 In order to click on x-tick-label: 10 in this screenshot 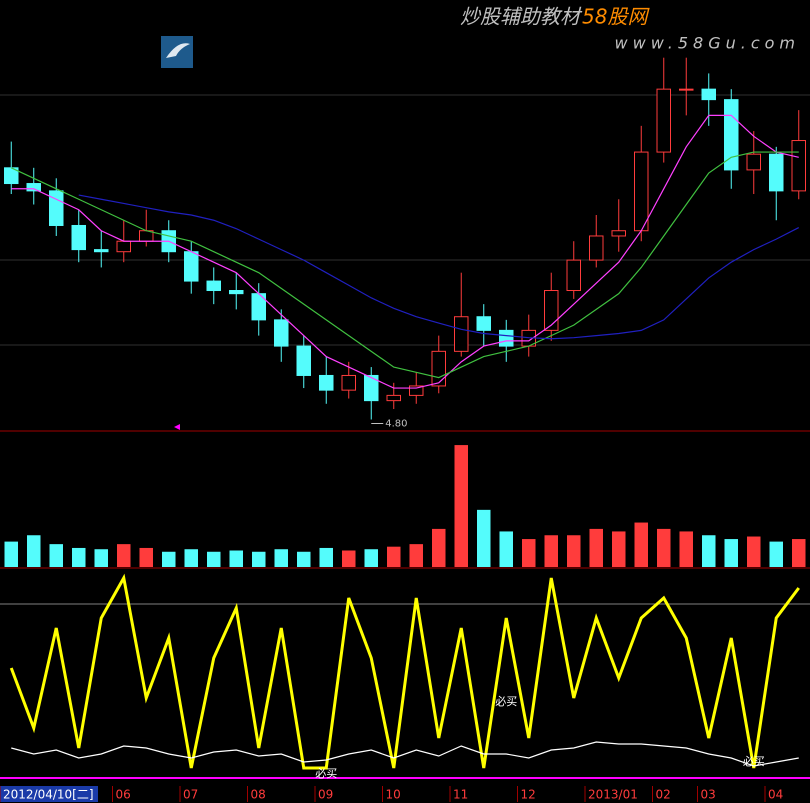, I will do `click(393, 795)`.